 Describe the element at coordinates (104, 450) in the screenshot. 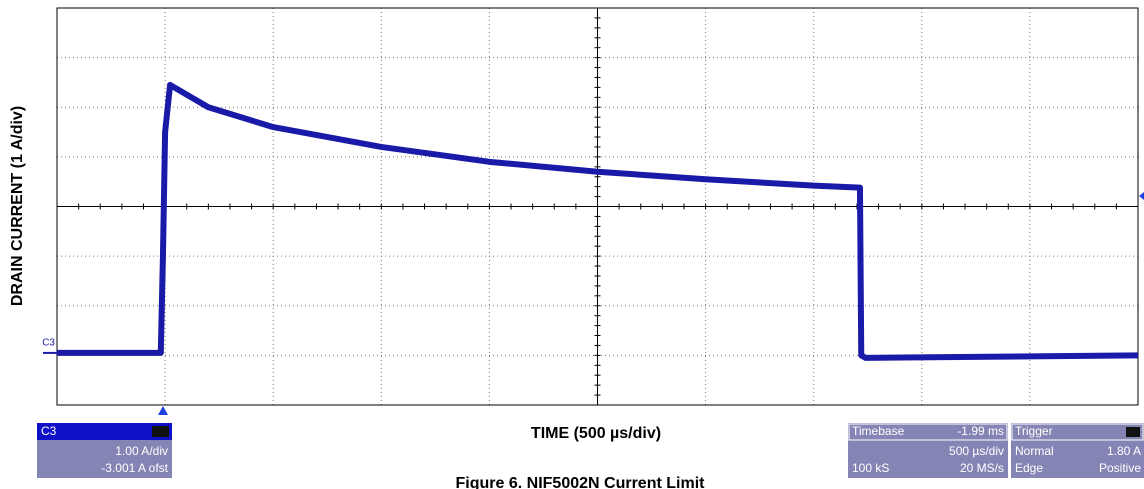

I see `channel-panel: C3 1.00 A/div -3.001 A ofst` at that location.